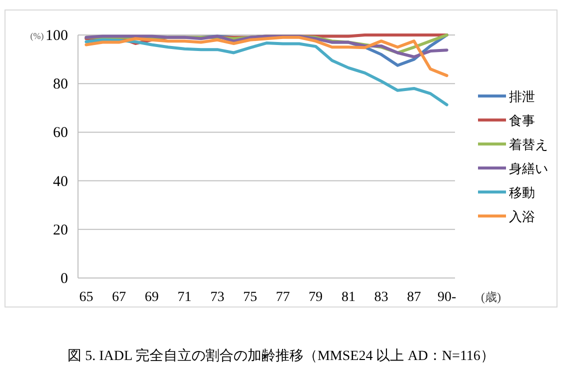 The image size is (562, 390). What do you see at coordinates (528, 144) in the screenshot?
I see `legend-label: 着替え` at bounding box center [528, 144].